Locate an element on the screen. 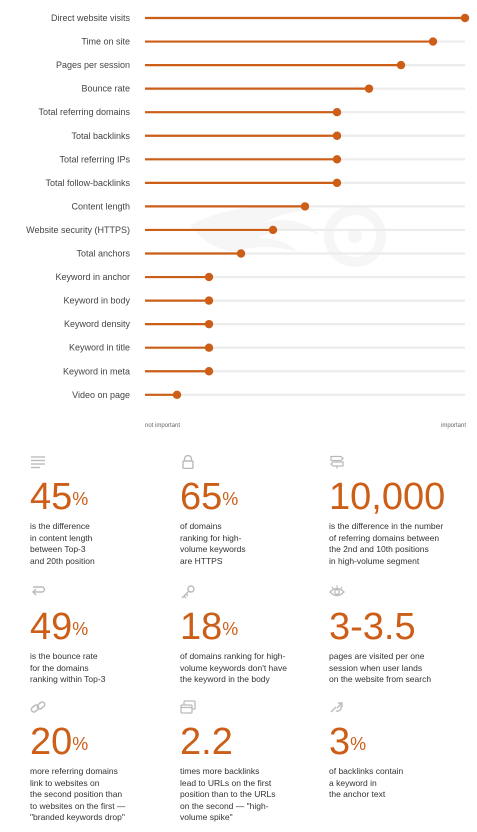  stat-value: 3% is located at coordinates (347, 742).